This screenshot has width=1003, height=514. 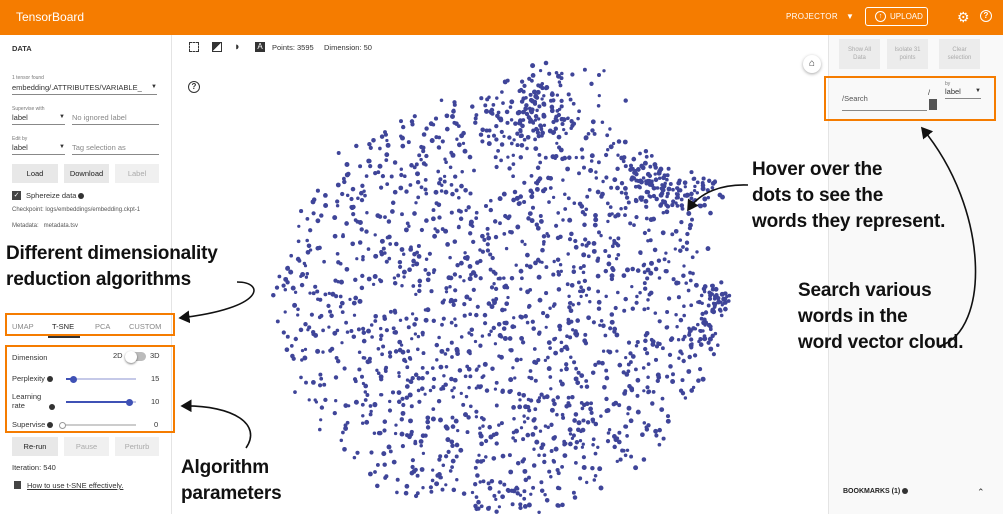 I want to click on help-icon, so click(x=49, y=379).